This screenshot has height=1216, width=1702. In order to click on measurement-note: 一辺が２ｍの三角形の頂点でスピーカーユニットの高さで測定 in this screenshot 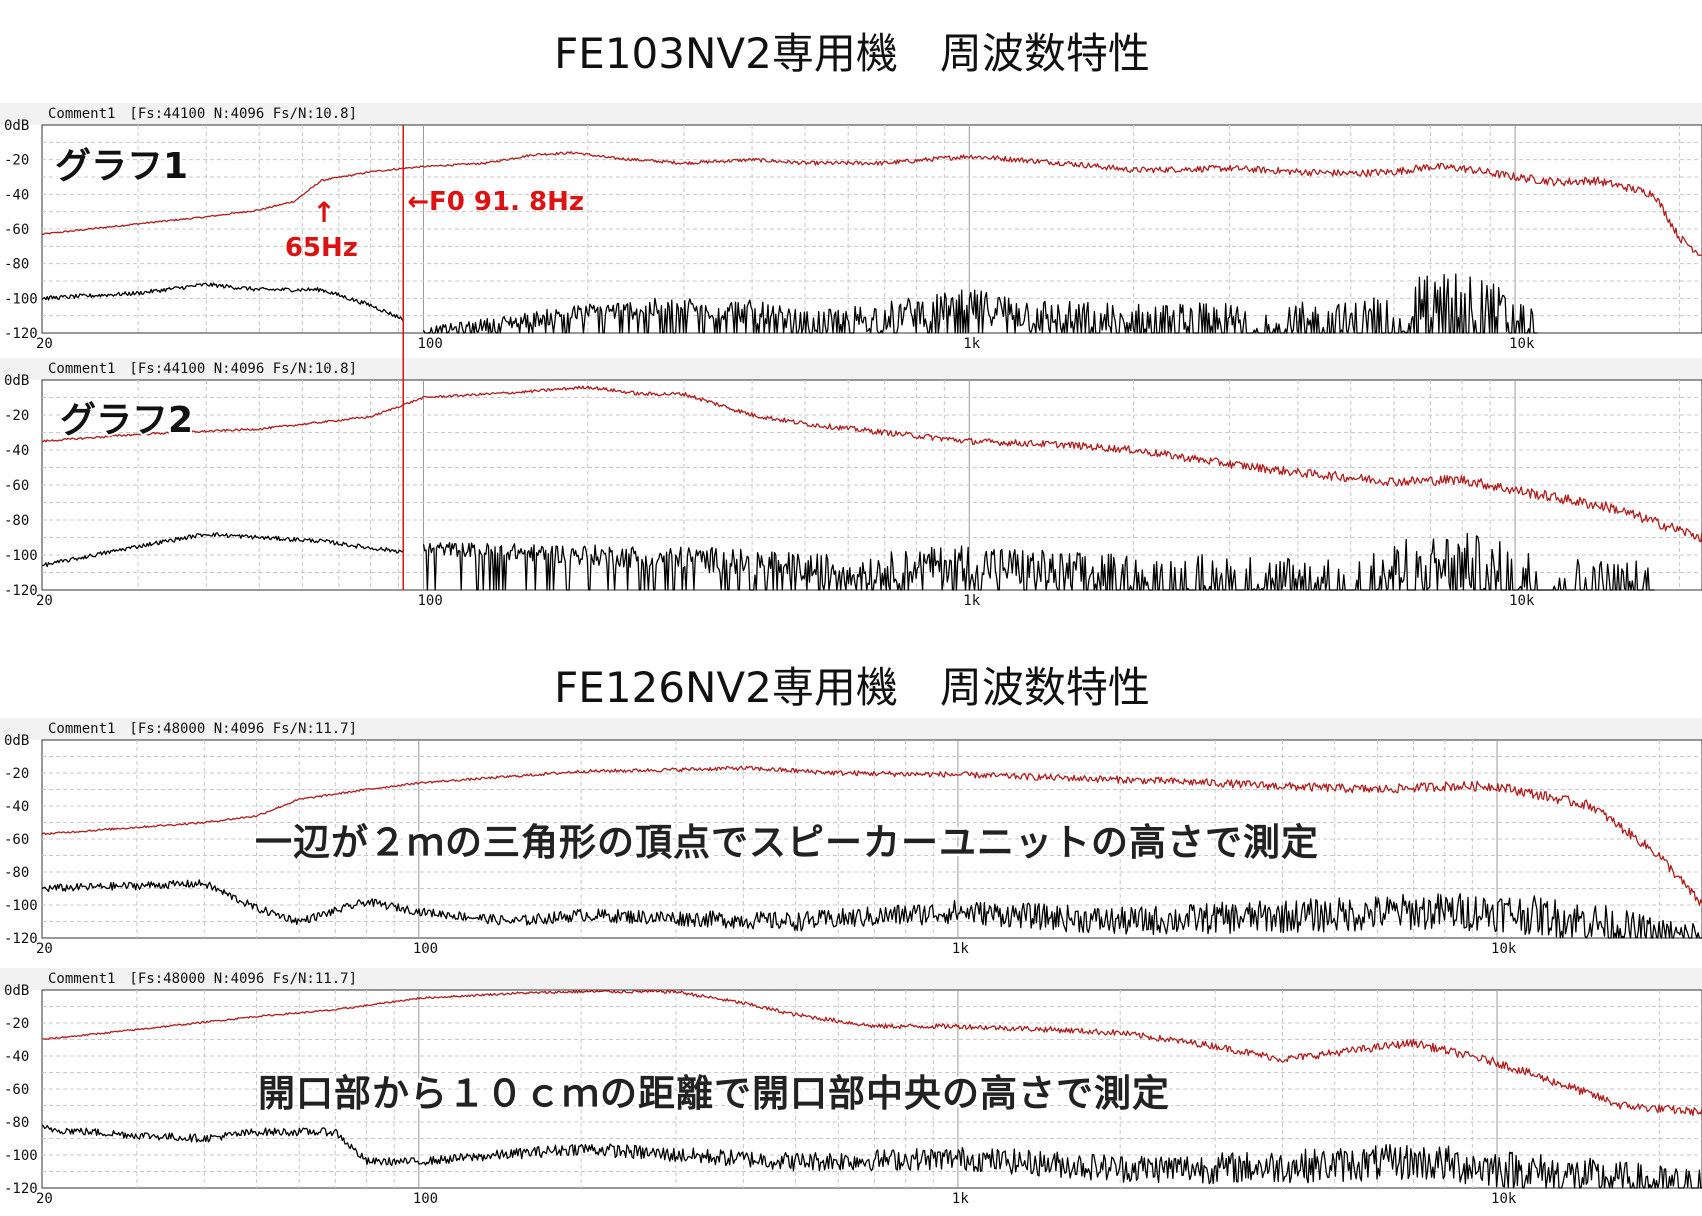, I will do `click(787, 842)`.